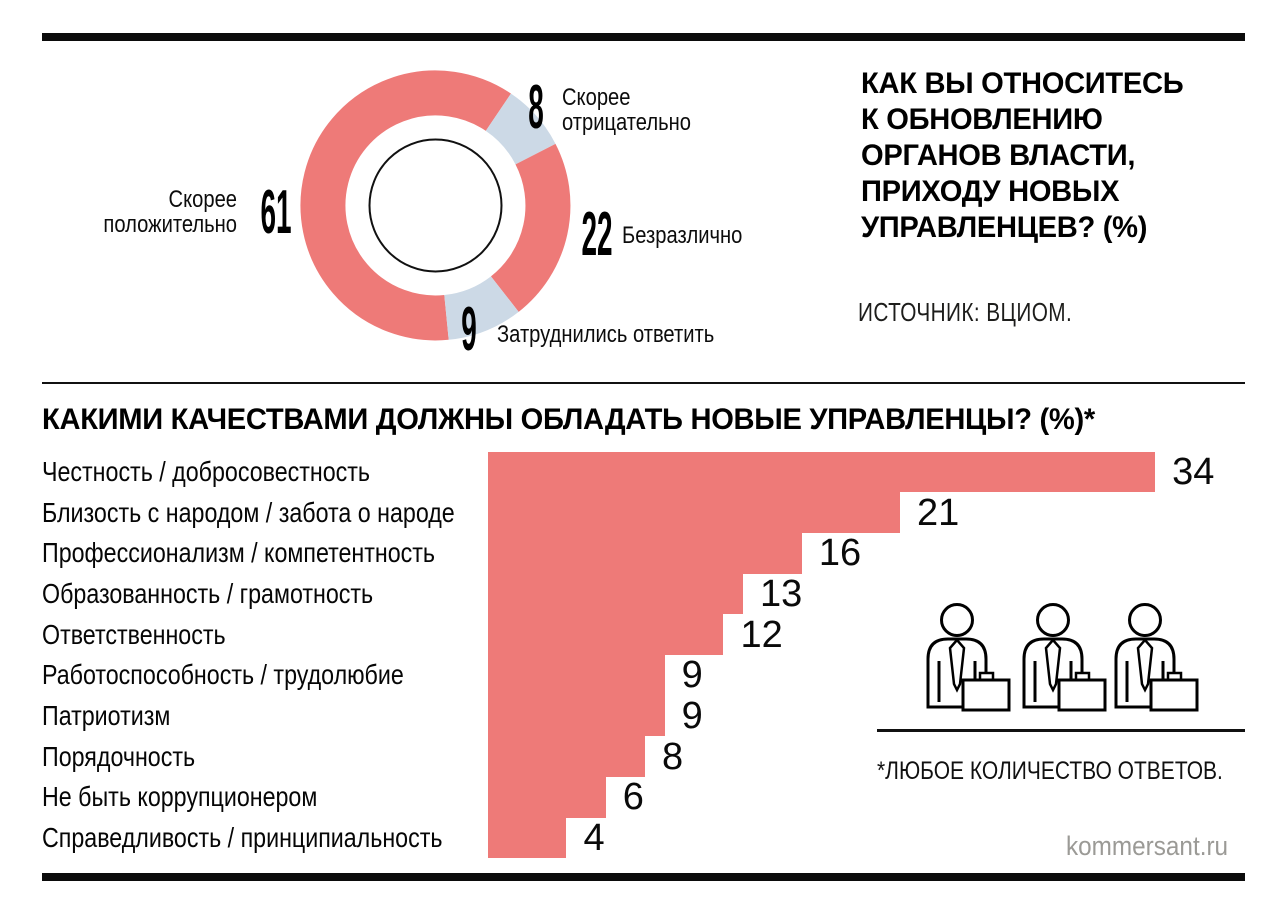 This screenshot has height=922, width=1280. I want to click on donut-label-indifferent: Безразлично, so click(682, 235).